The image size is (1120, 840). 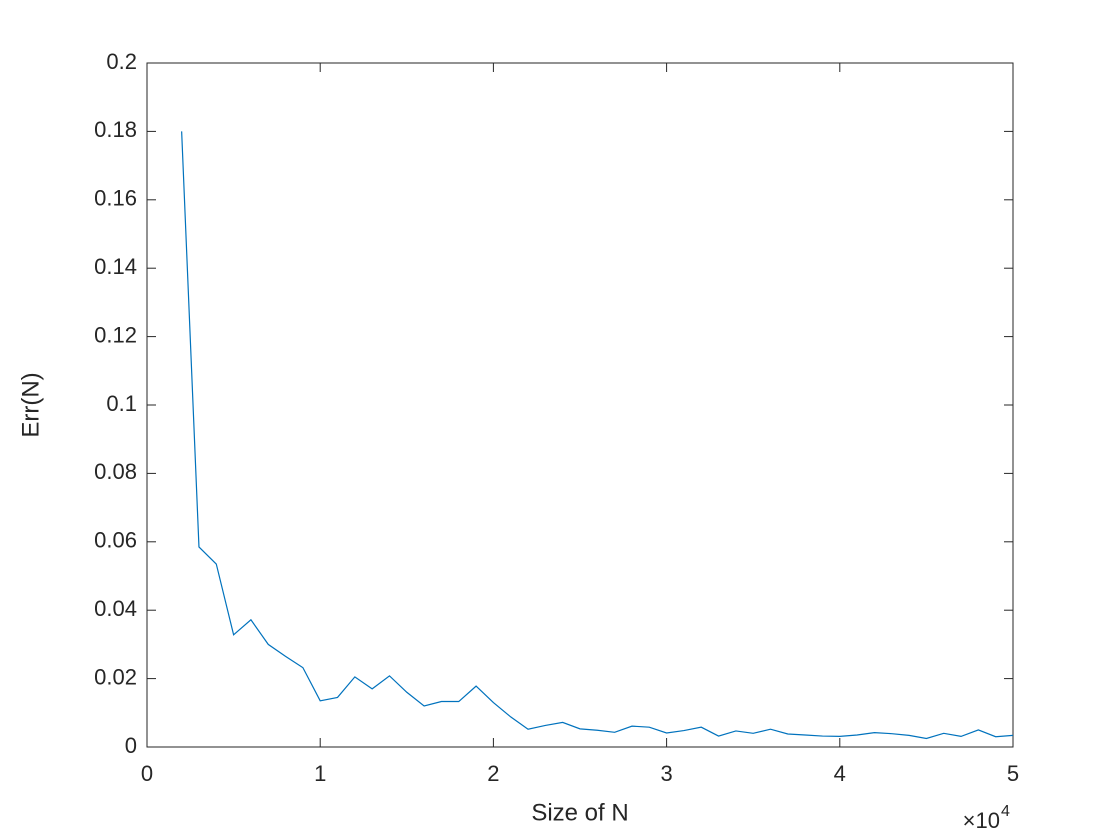 I want to click on y-tick-label: 0.16, so click(x=115, y=198).